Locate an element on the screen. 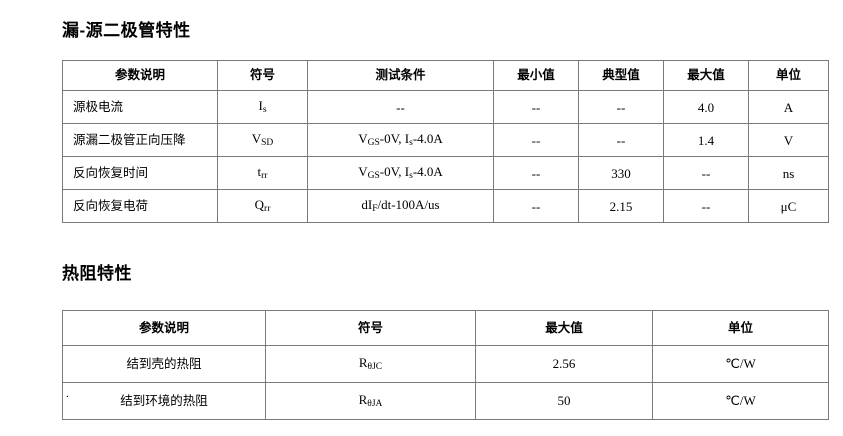 The image size is (843, 436). col-header-condition: 测试条件 is located at coordinates (400, 75).